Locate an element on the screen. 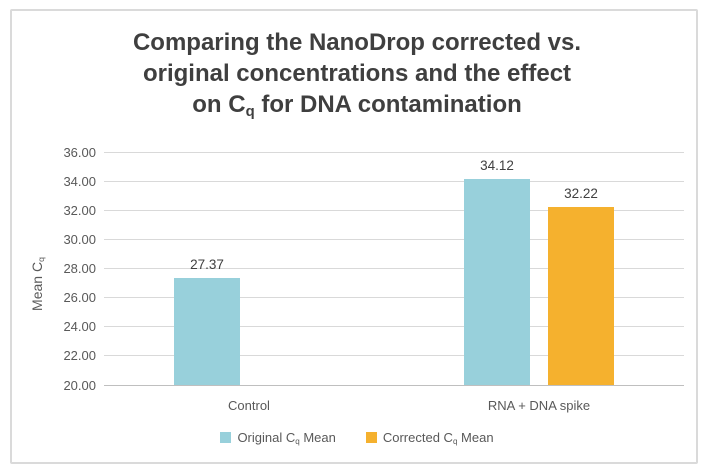 The image size is (714, 475). y-tick-label: 20.00 is located at coordinates (79, 385).